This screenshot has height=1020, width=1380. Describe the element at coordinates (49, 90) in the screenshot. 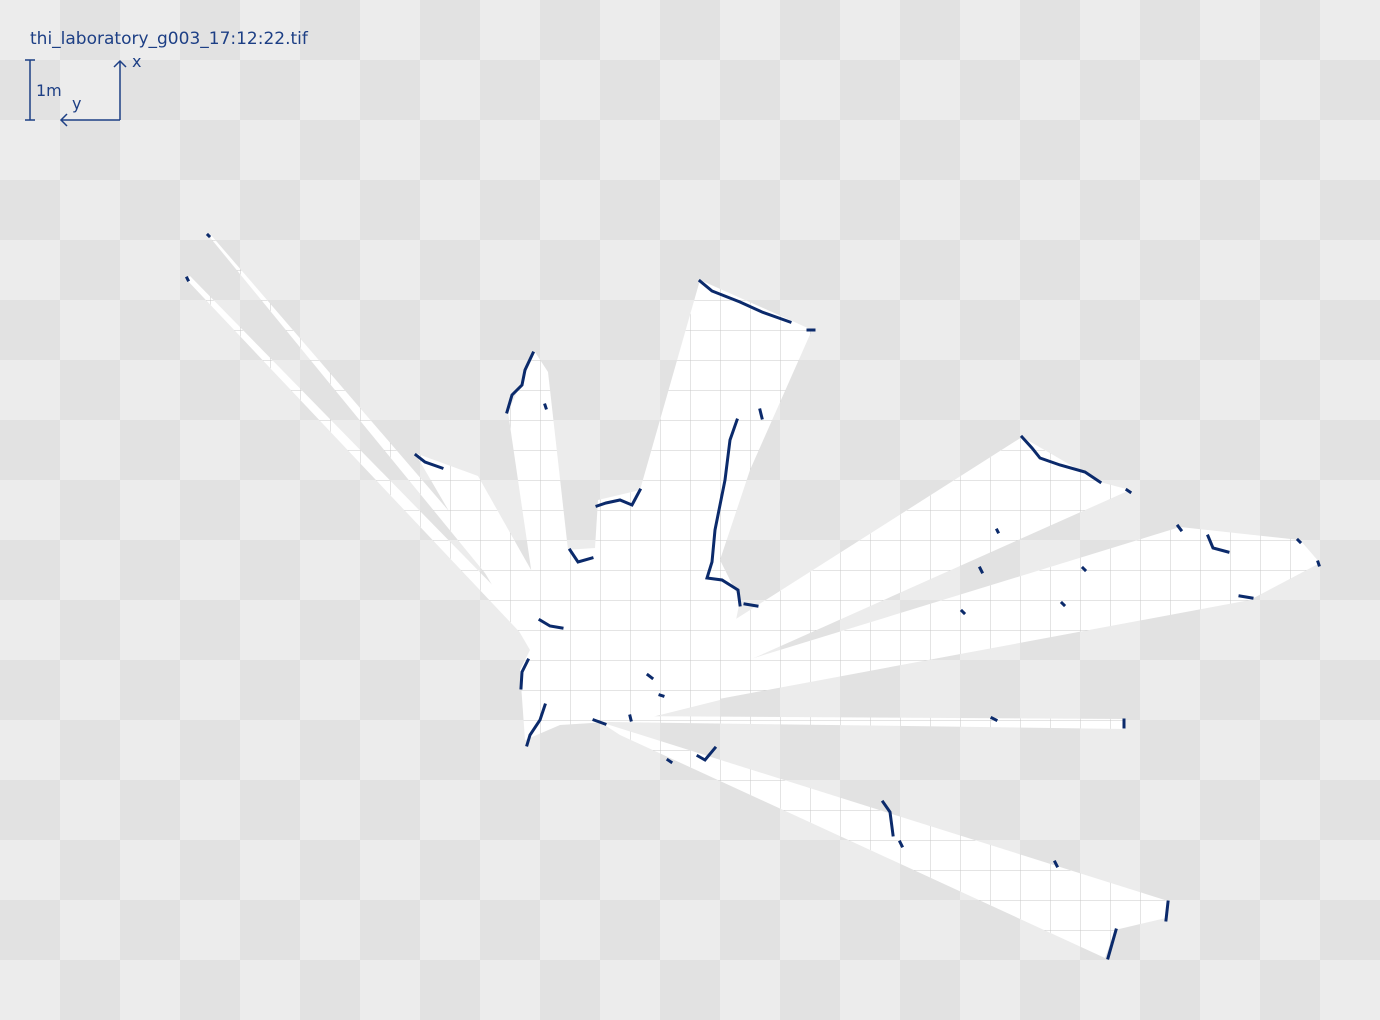

I see `scale-label: 1m` at that location.